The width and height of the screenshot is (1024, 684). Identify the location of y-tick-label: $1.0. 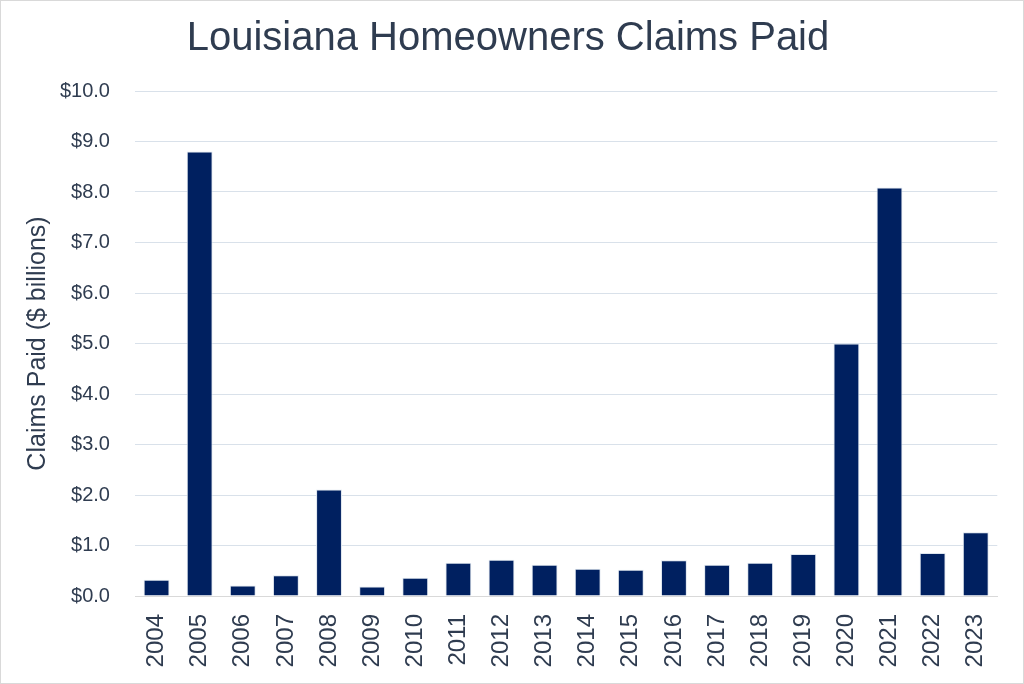
(90, 544).